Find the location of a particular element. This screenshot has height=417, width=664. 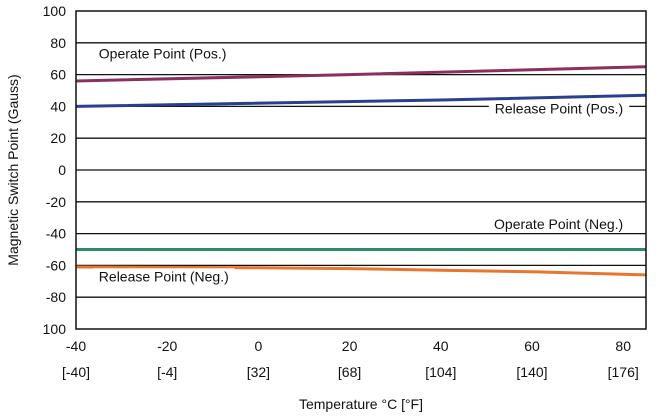

series-label-group: Release Point (Pos.) is located at coordinates (559, 108).